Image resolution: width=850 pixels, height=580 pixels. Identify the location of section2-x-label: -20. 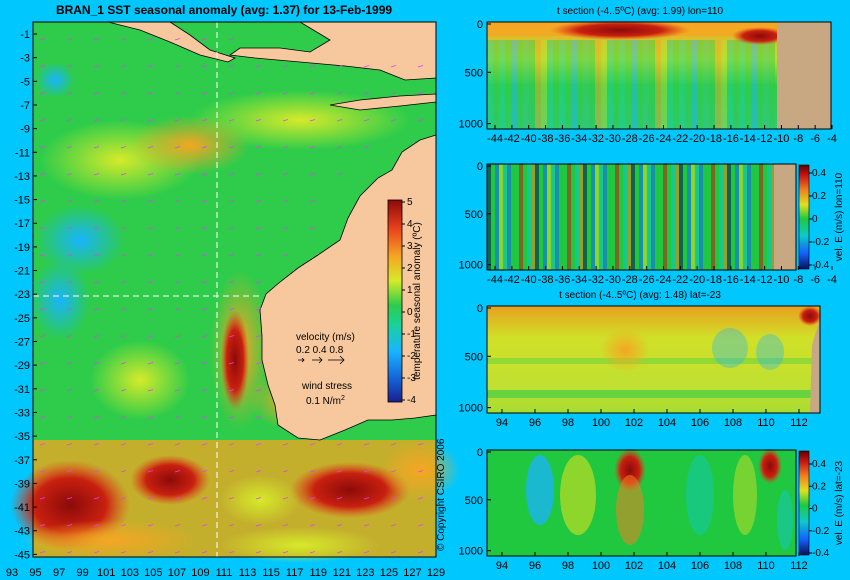
(697, 280).